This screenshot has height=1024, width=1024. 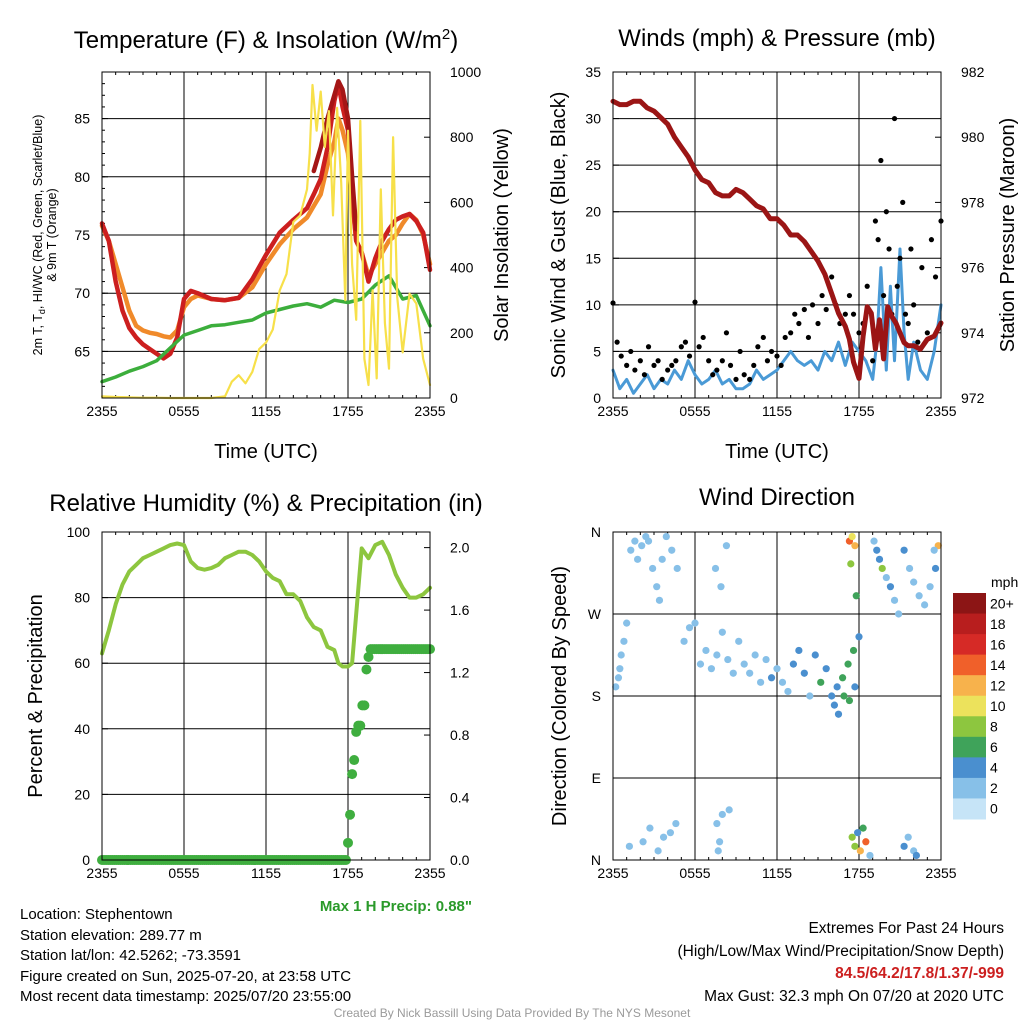 I want to click on y-tick-label: 80, so click(x=82, y=177).